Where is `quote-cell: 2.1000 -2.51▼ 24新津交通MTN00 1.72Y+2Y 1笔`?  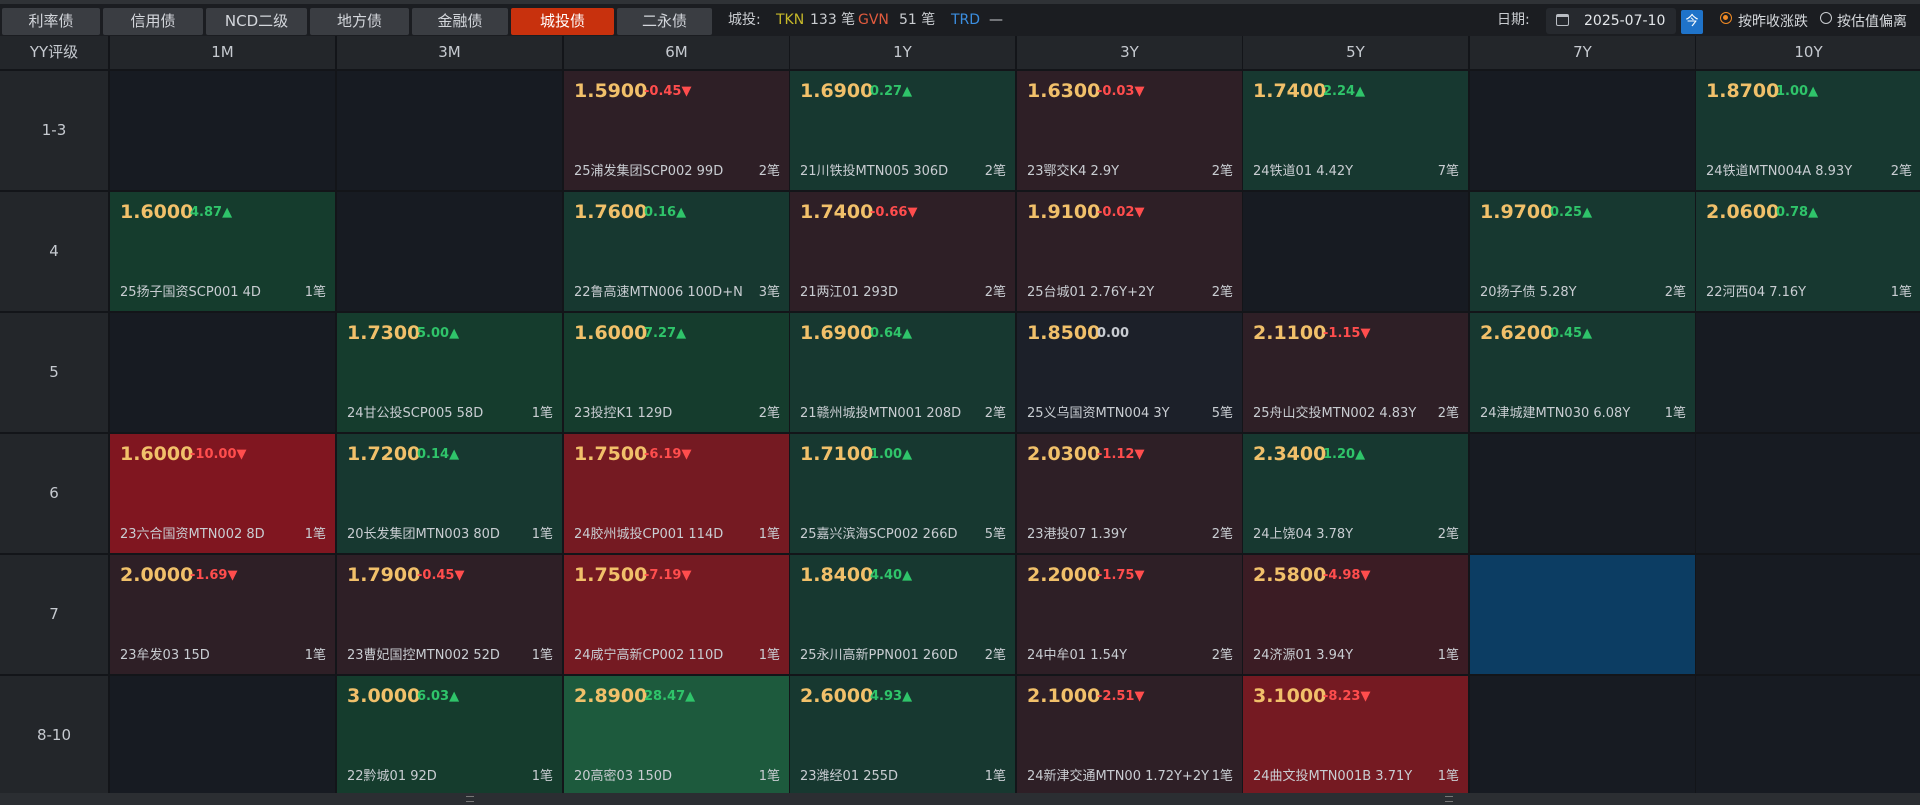 quote-cell: 2.1000 -2.51▼ 24新津交通MTN00 1.72Y+2Y 1笔 is located at coordinates (1129, 735).